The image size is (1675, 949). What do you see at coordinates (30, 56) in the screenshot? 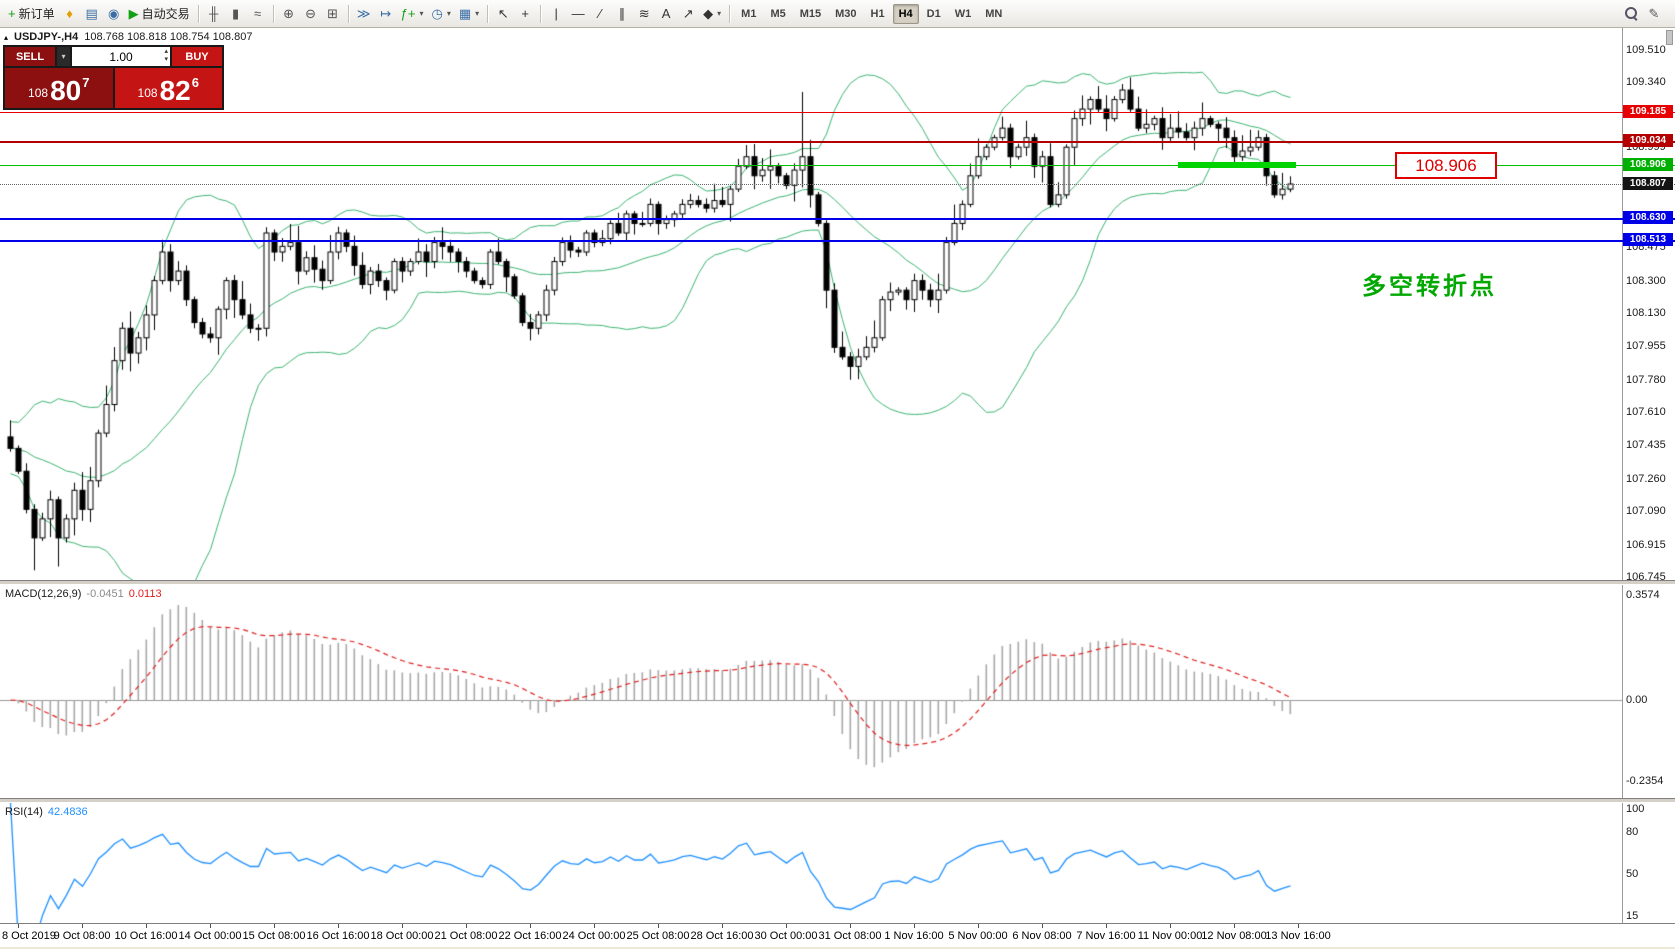
I see `sell-button: SELL` at bounding box center [30, 56].